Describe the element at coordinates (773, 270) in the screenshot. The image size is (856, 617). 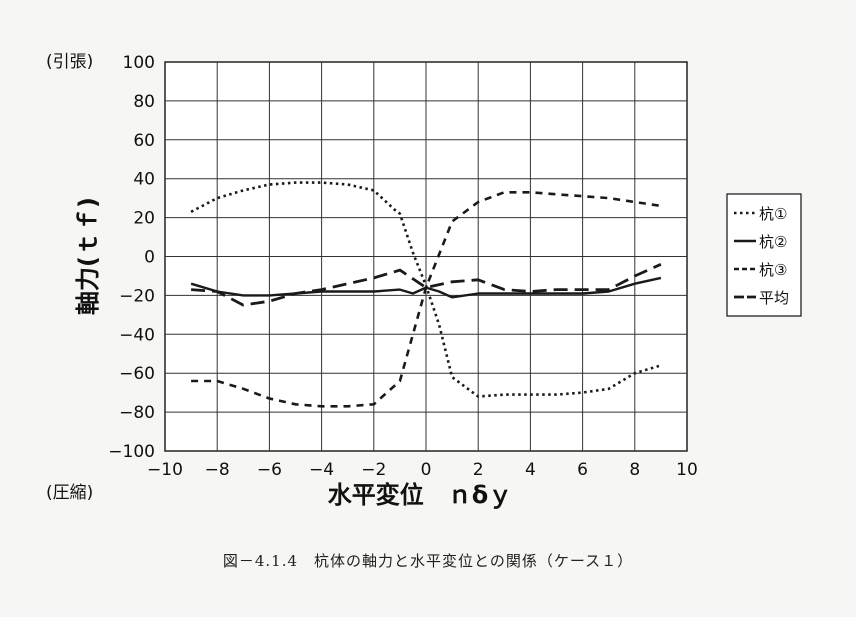
I see `legend-entry: 杭③` at that location.